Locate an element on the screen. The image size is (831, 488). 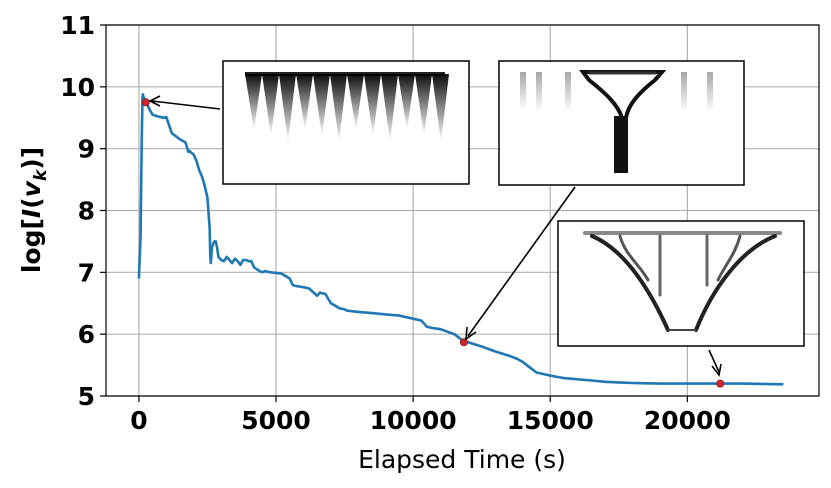
y-tick-label: 11 is located at coordinates (77, 25).